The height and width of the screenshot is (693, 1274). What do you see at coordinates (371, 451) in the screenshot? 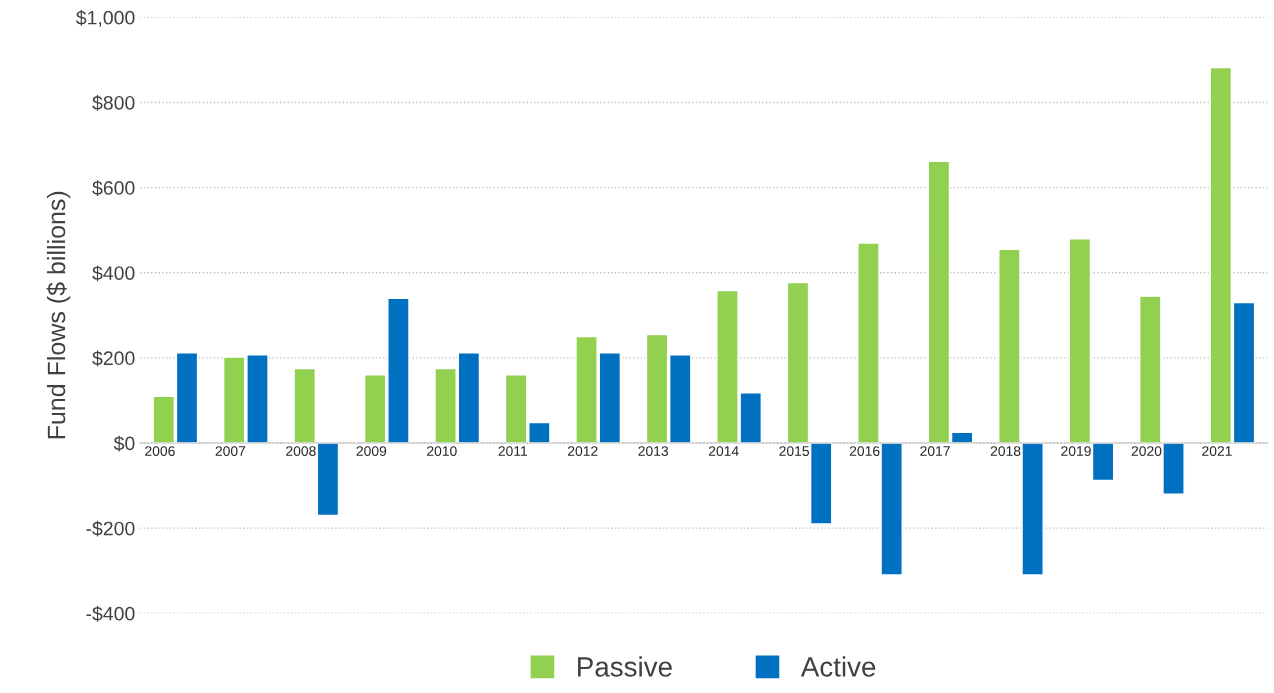
I see `x-tick-label: 2009` at bounding box center [371, 451].